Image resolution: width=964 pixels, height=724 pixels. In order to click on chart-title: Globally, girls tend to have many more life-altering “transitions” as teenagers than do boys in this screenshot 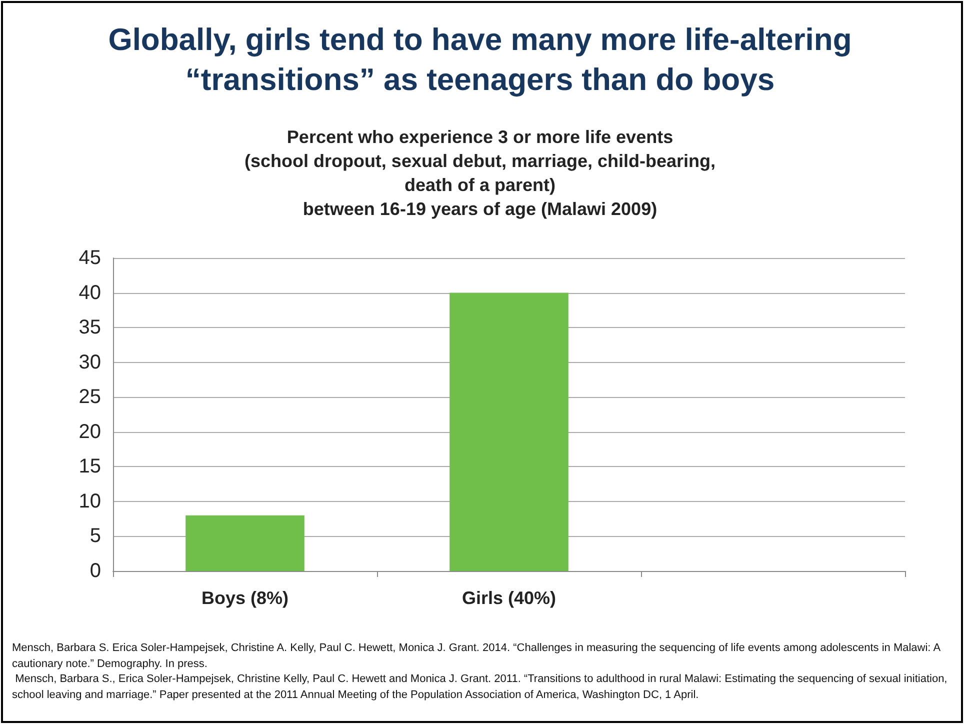, I will do `click(480, 60)`.